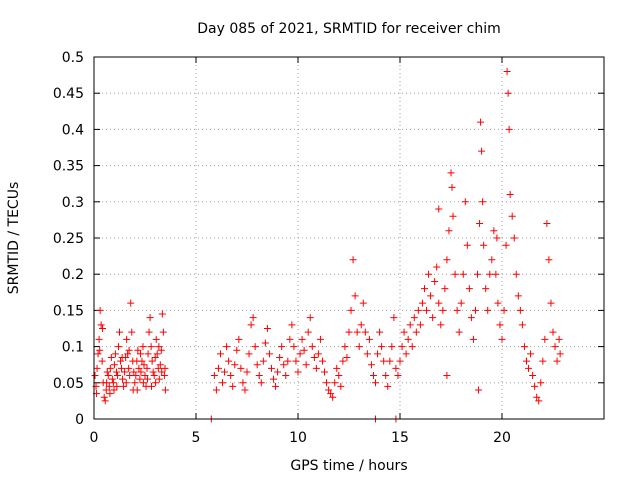 This screenshot has width=640, height=480. What do you see at coordinates (400, 438) in the screenshot?
I see `x-tick-label: 15` at bounding box center [400, 438].